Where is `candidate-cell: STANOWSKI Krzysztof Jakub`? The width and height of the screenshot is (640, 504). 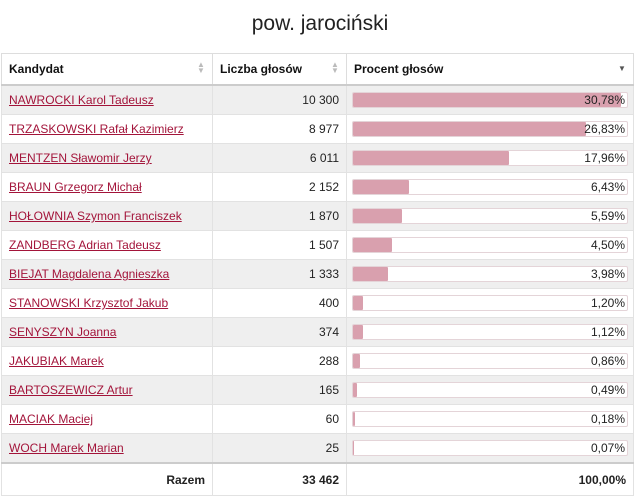 candidate-cell: STANOWSKI Krzysztof Jakub is located at coordinates (107, 303).